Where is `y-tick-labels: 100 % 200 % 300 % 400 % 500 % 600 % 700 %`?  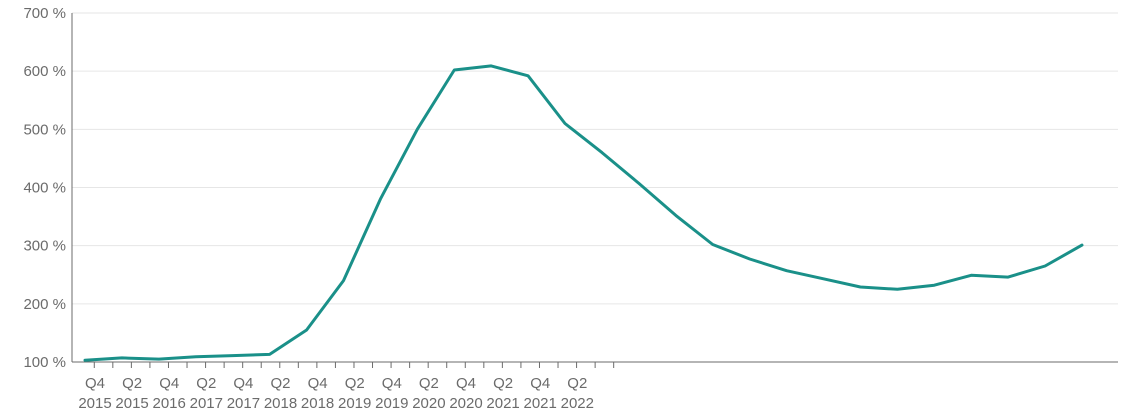 y-tick-labels: 100 % 200 % 300 % 400 % 500 % 600 % 700 % is located at coordinates (44, 188).